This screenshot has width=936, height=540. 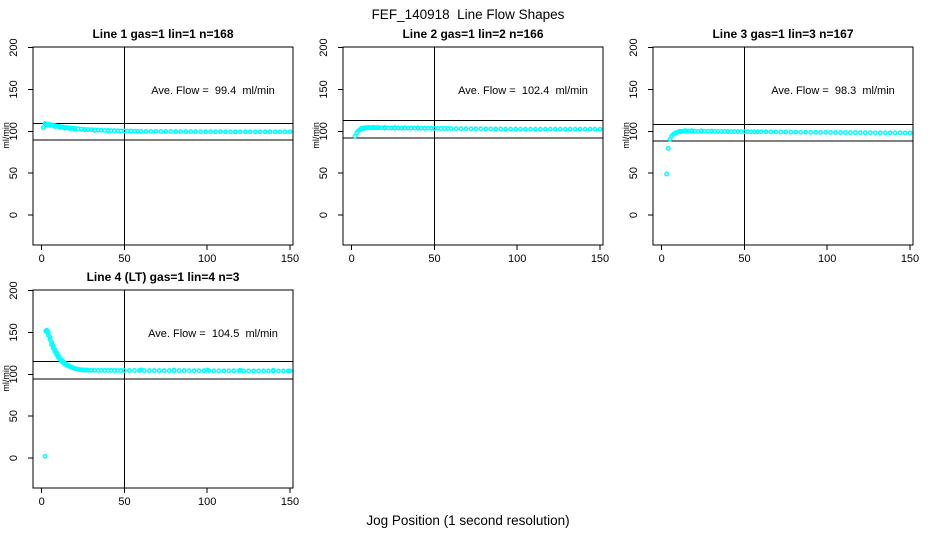 What do you see at coordinates (783, 34) in the screenshot?
I see `panel-title: Line 3 gas=1 lin=3 n=167` at bounding box center [783, 34].